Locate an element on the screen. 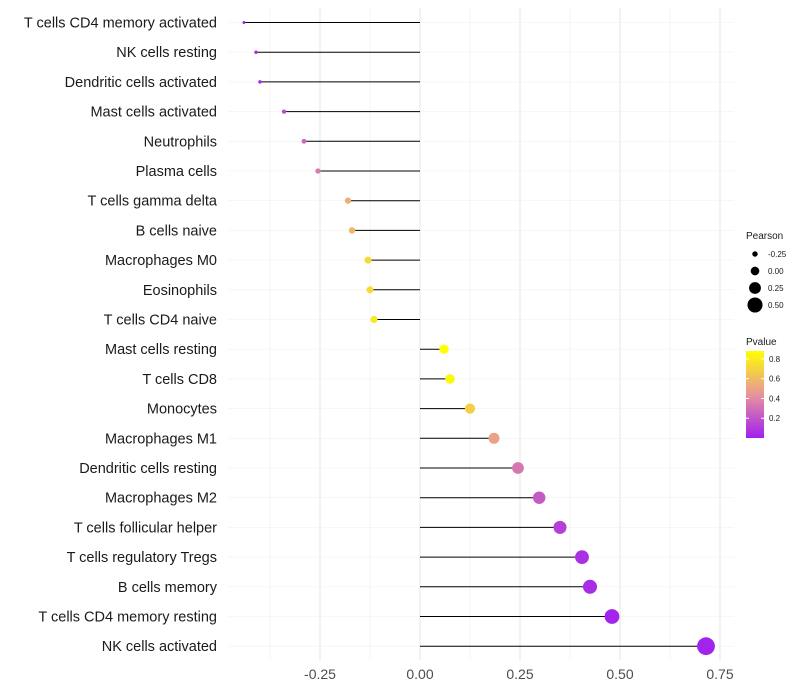 This screenshot has height=700, width=800. x-axis-ticks: -0.25 0.00 0.25 0.50 0.75 is located at coordinates (519, 674).